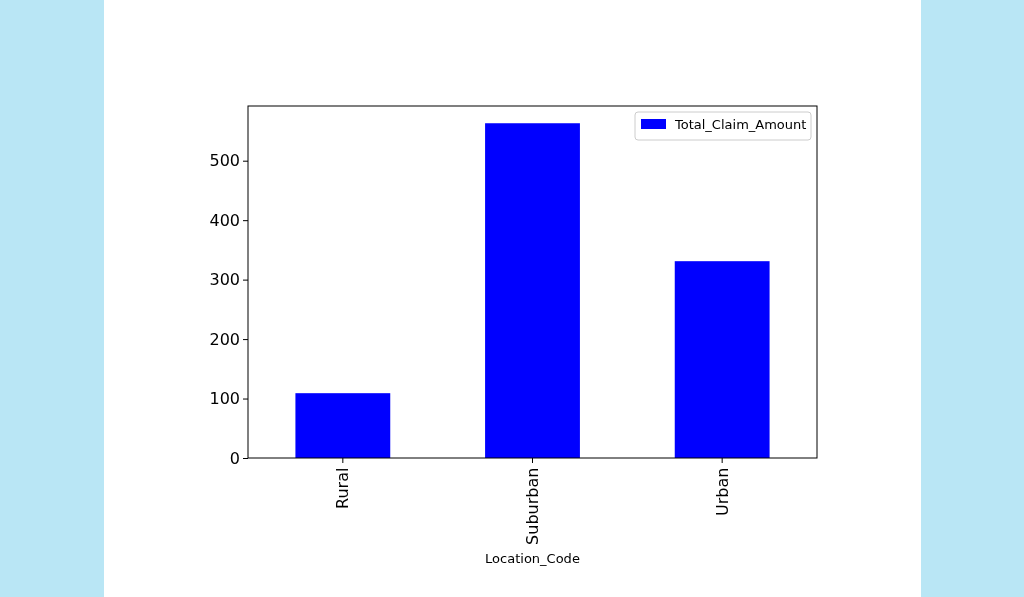 This screenshot has height=597, width=1024. I want to click on x-tick-label: Urban, so click(722, 491).